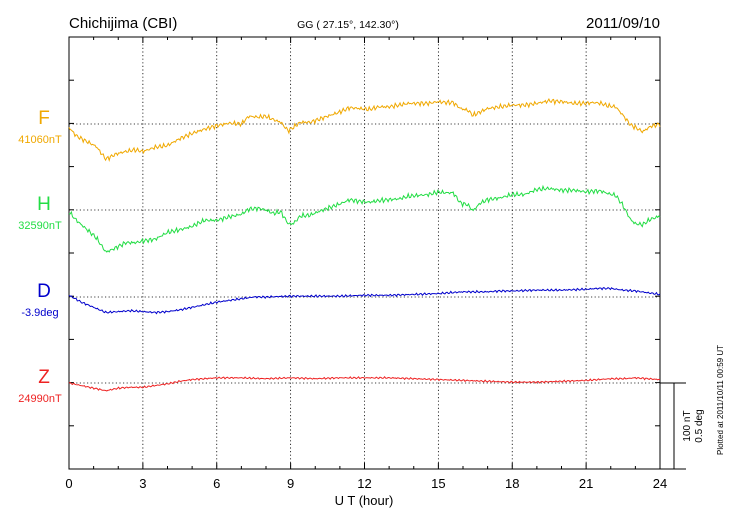  Describe the element at coordinates (142, 483) in the screenshot. I see `x-tick-label-3: 3` at that location.